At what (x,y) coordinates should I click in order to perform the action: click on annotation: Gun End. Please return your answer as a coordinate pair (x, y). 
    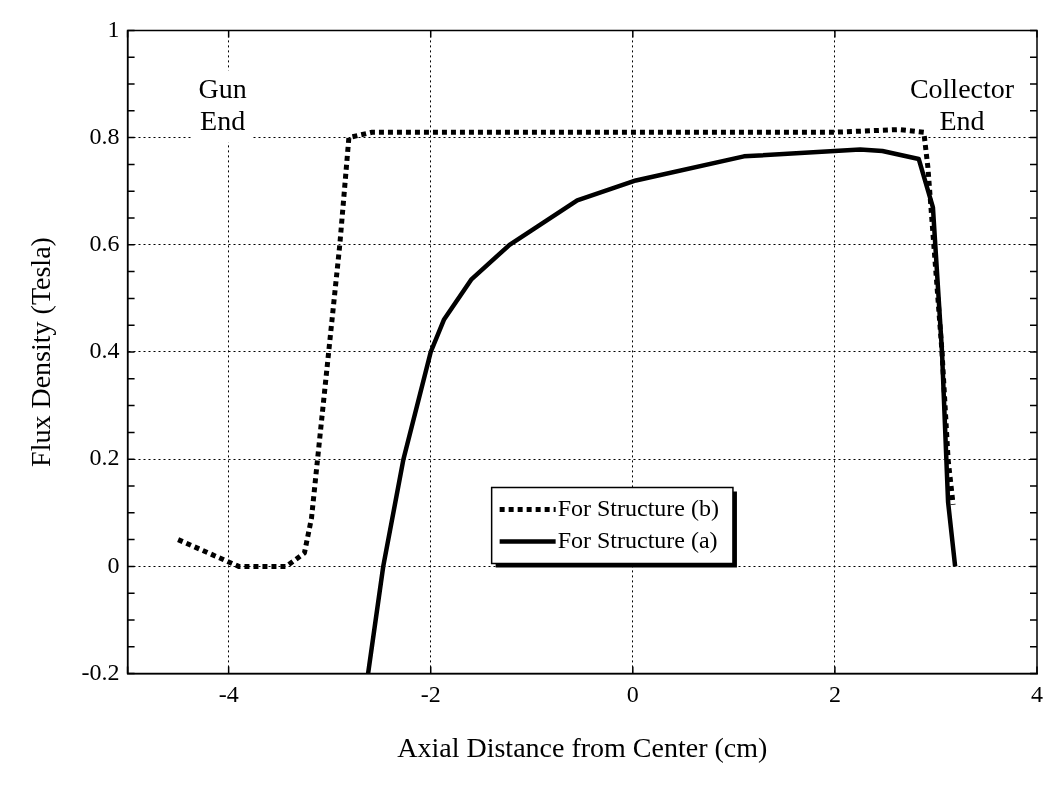
    Looking at the image, I should click on (222, 104).